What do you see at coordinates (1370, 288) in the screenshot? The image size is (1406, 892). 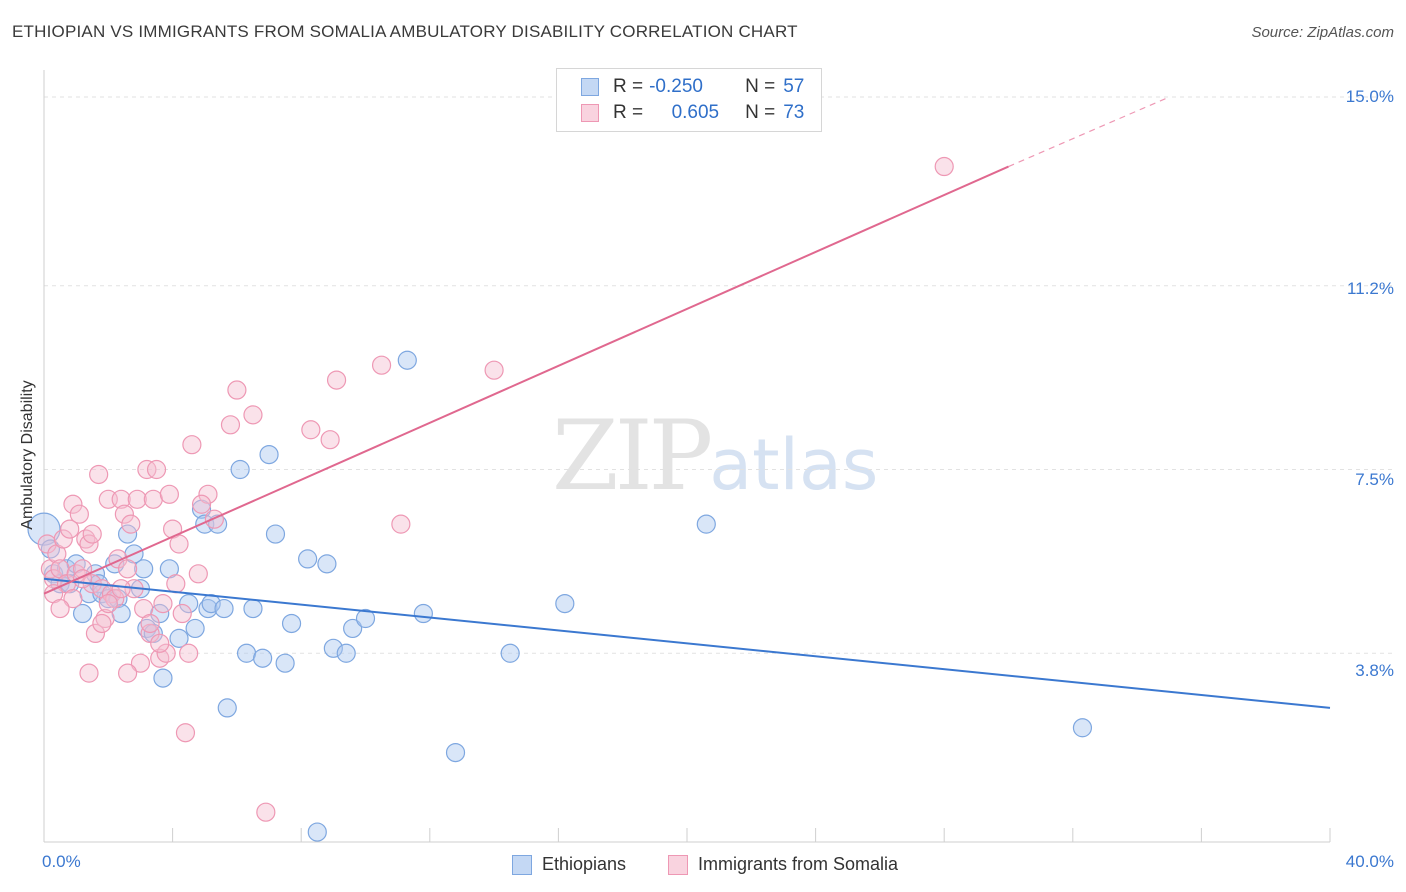 I see `y-tick-label: 11.2%` at bounding box center [1370, 288].